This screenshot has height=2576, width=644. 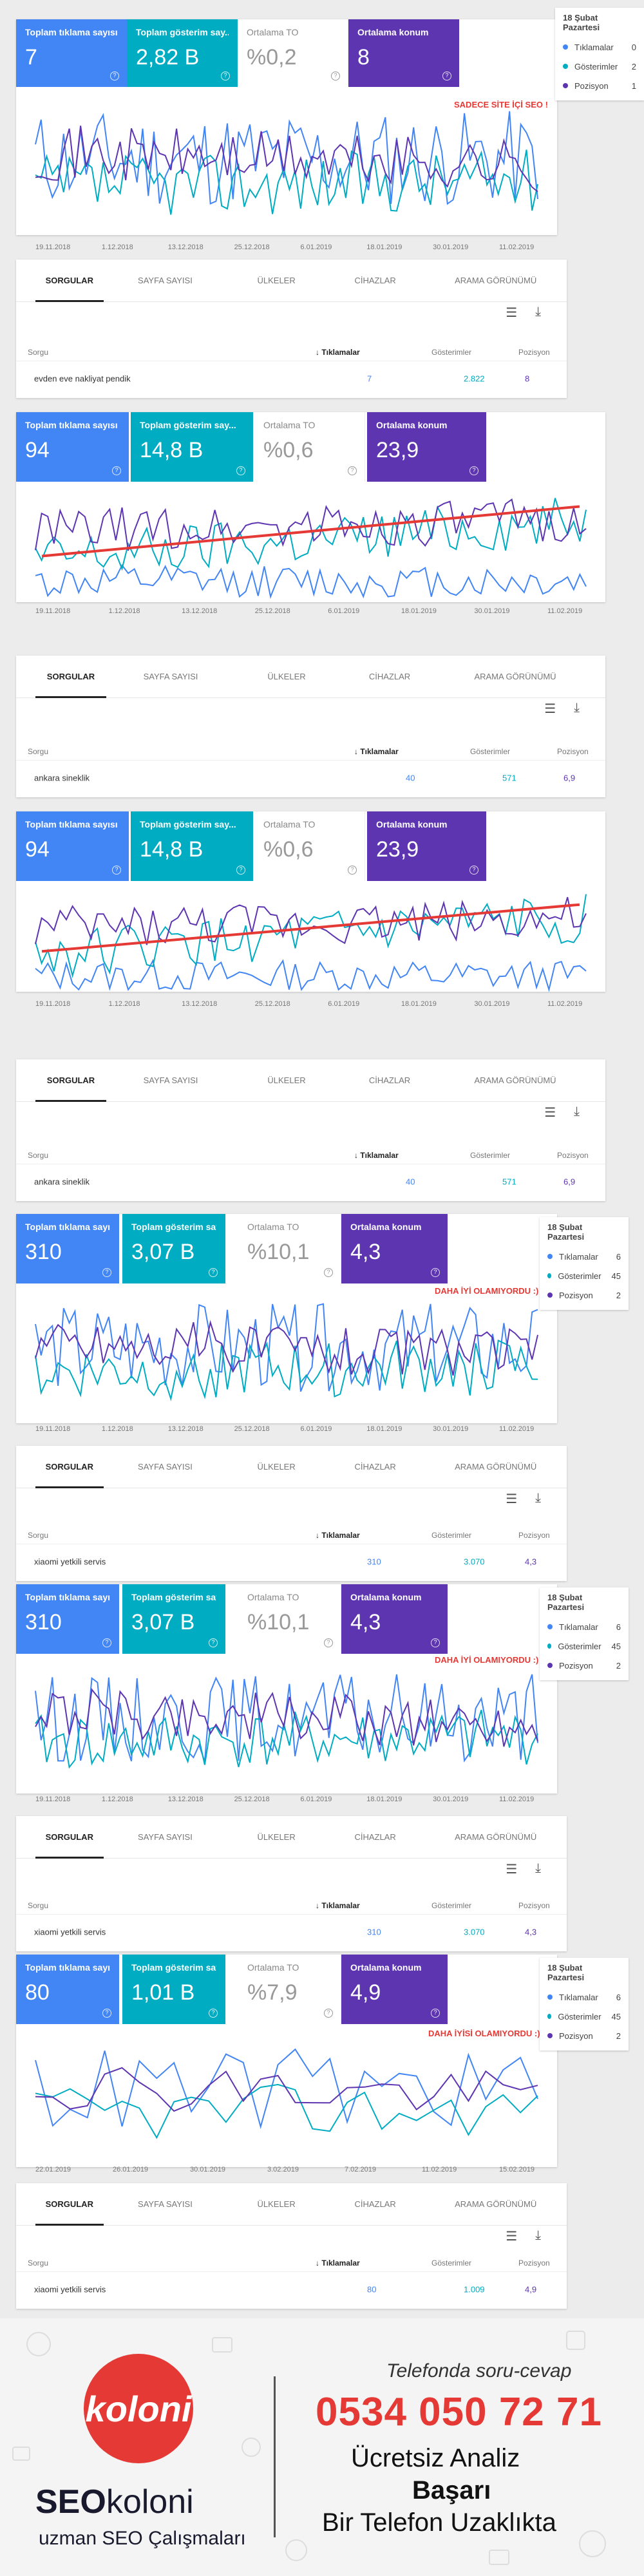 What do you see at coordinates (395, 1989) in the screenshot?
I see `position-card: Ortalama konum 4,9?` at bounding box center [395, 1989].